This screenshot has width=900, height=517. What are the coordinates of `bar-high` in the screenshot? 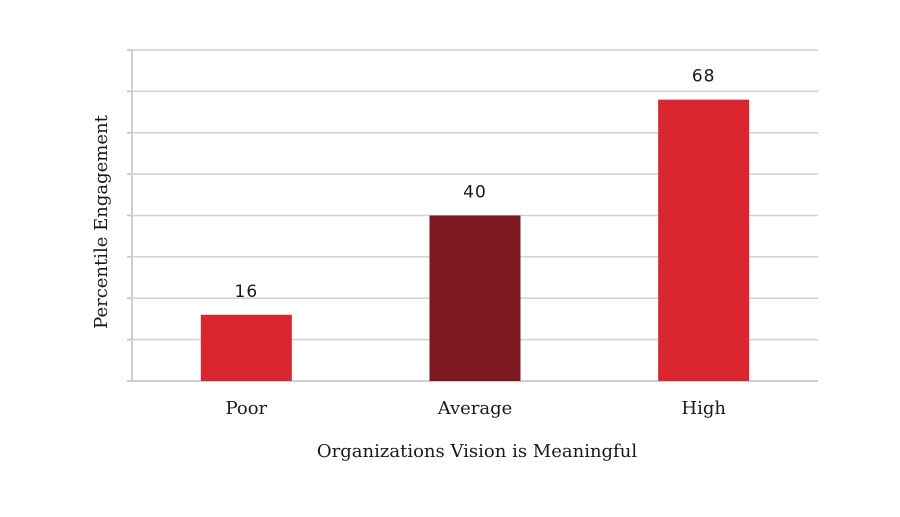 It's located at (704, 240).